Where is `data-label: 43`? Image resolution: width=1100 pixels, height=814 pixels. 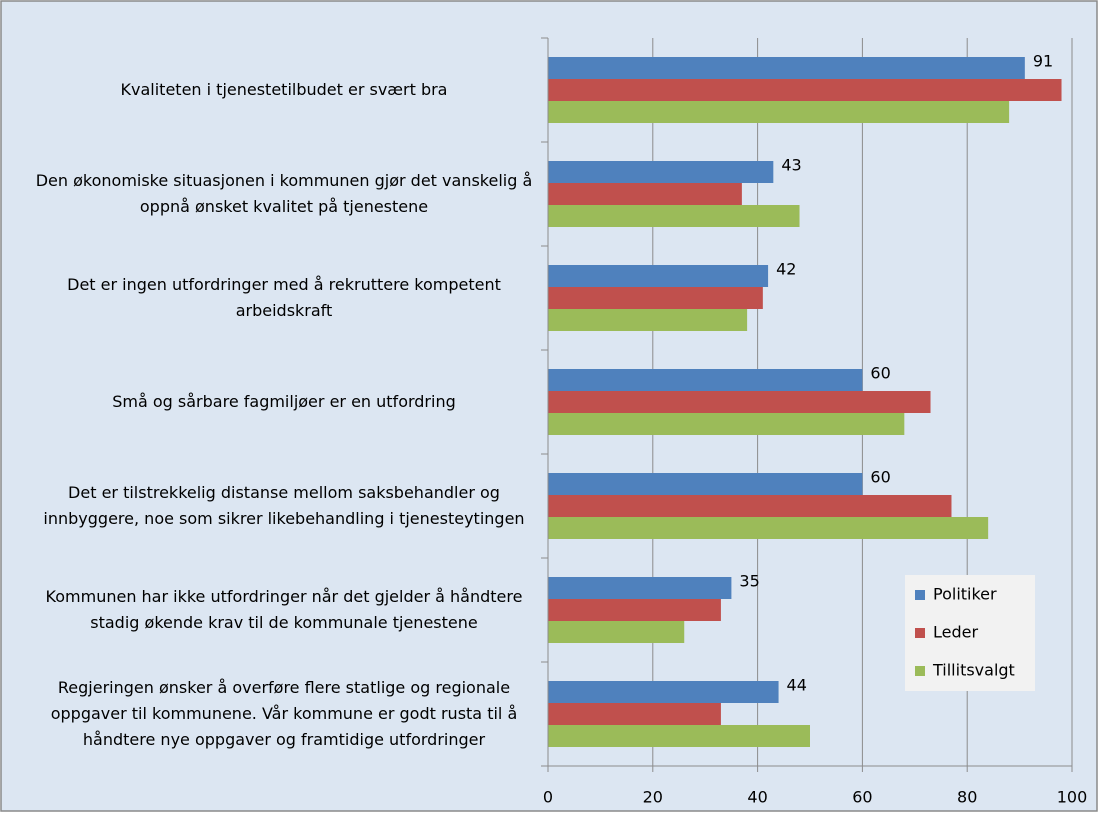
data-label: 43 is located at coordinates (791, 165).